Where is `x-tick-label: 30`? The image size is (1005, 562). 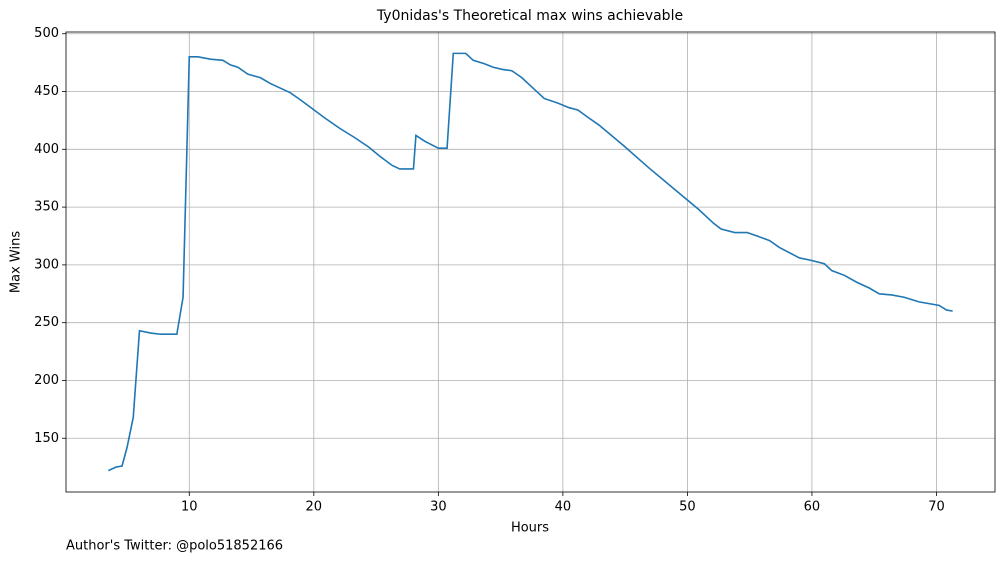 x-tick-label: 30 is located at coordinates (438, 507).